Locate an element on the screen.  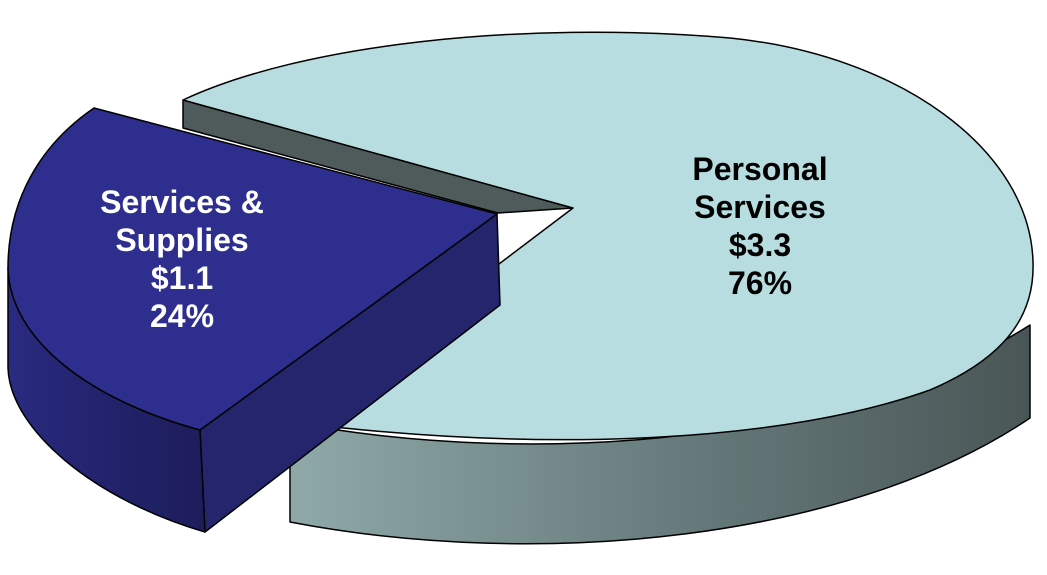
slice-label-services: Services & Supplies $1.1 24% is located at coordinates (182, 259).